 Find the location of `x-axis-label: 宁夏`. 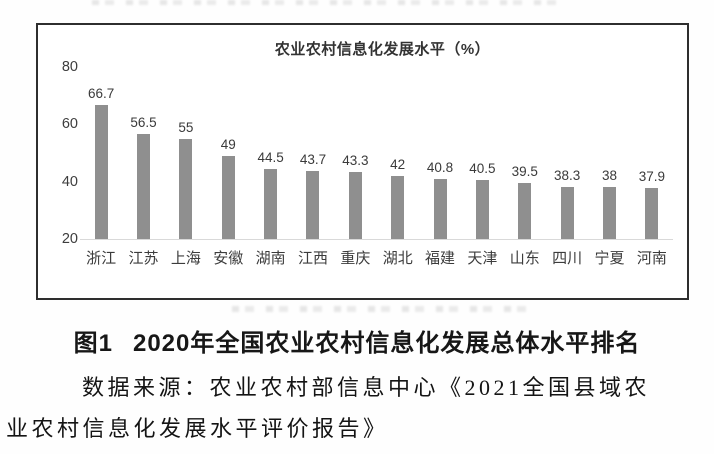

x-axis-label: 宁夏 is located at coordinates (609, 258).